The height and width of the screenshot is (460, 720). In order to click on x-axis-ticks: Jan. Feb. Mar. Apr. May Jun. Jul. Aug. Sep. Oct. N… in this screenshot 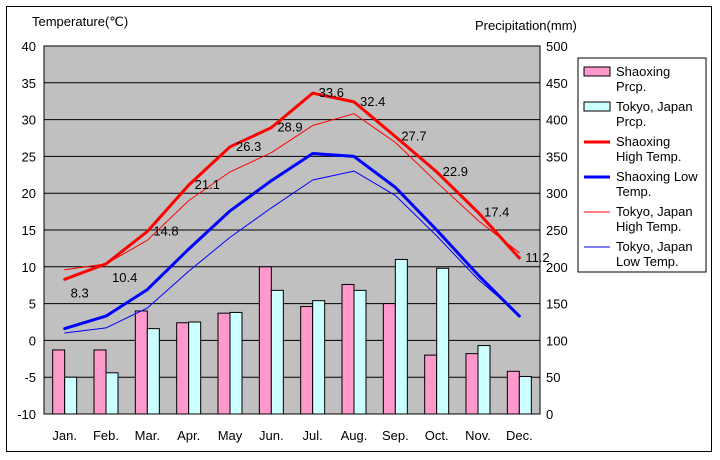, I will do `click(292, 435)`.